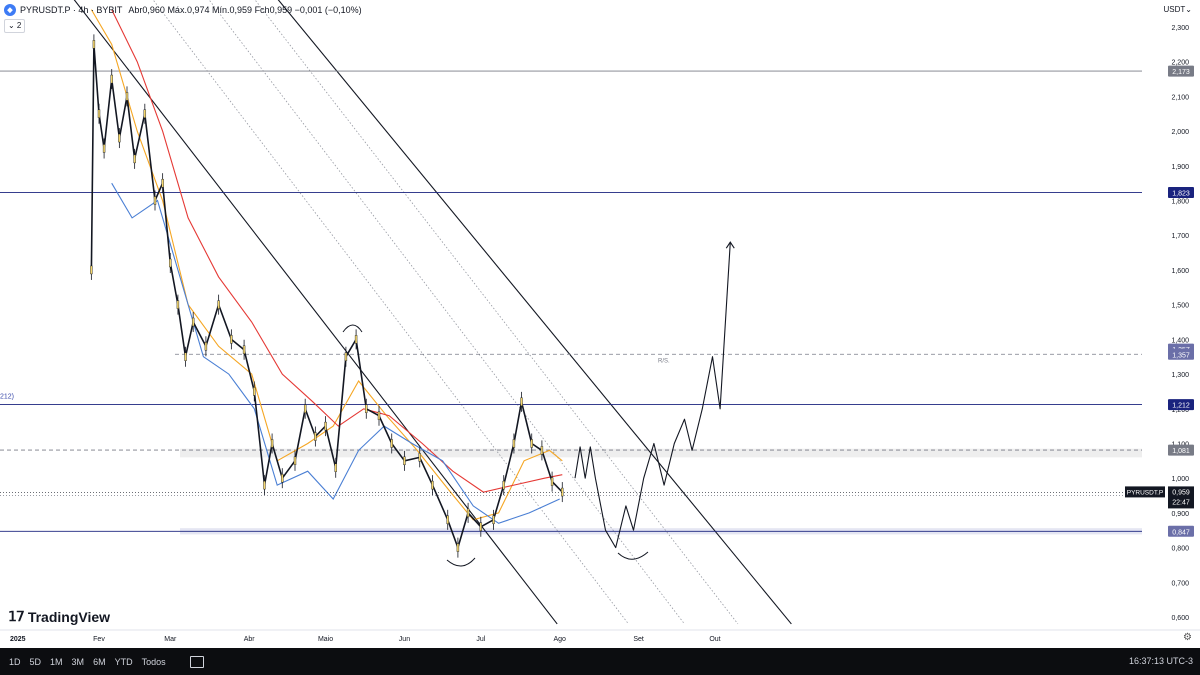 The width and height of the screenshot is (1200, 675). Describe the element at coordinates (1160, 661) in the screenshot. I see `clock-readout: 16:37:13 UTC-3` at that location.